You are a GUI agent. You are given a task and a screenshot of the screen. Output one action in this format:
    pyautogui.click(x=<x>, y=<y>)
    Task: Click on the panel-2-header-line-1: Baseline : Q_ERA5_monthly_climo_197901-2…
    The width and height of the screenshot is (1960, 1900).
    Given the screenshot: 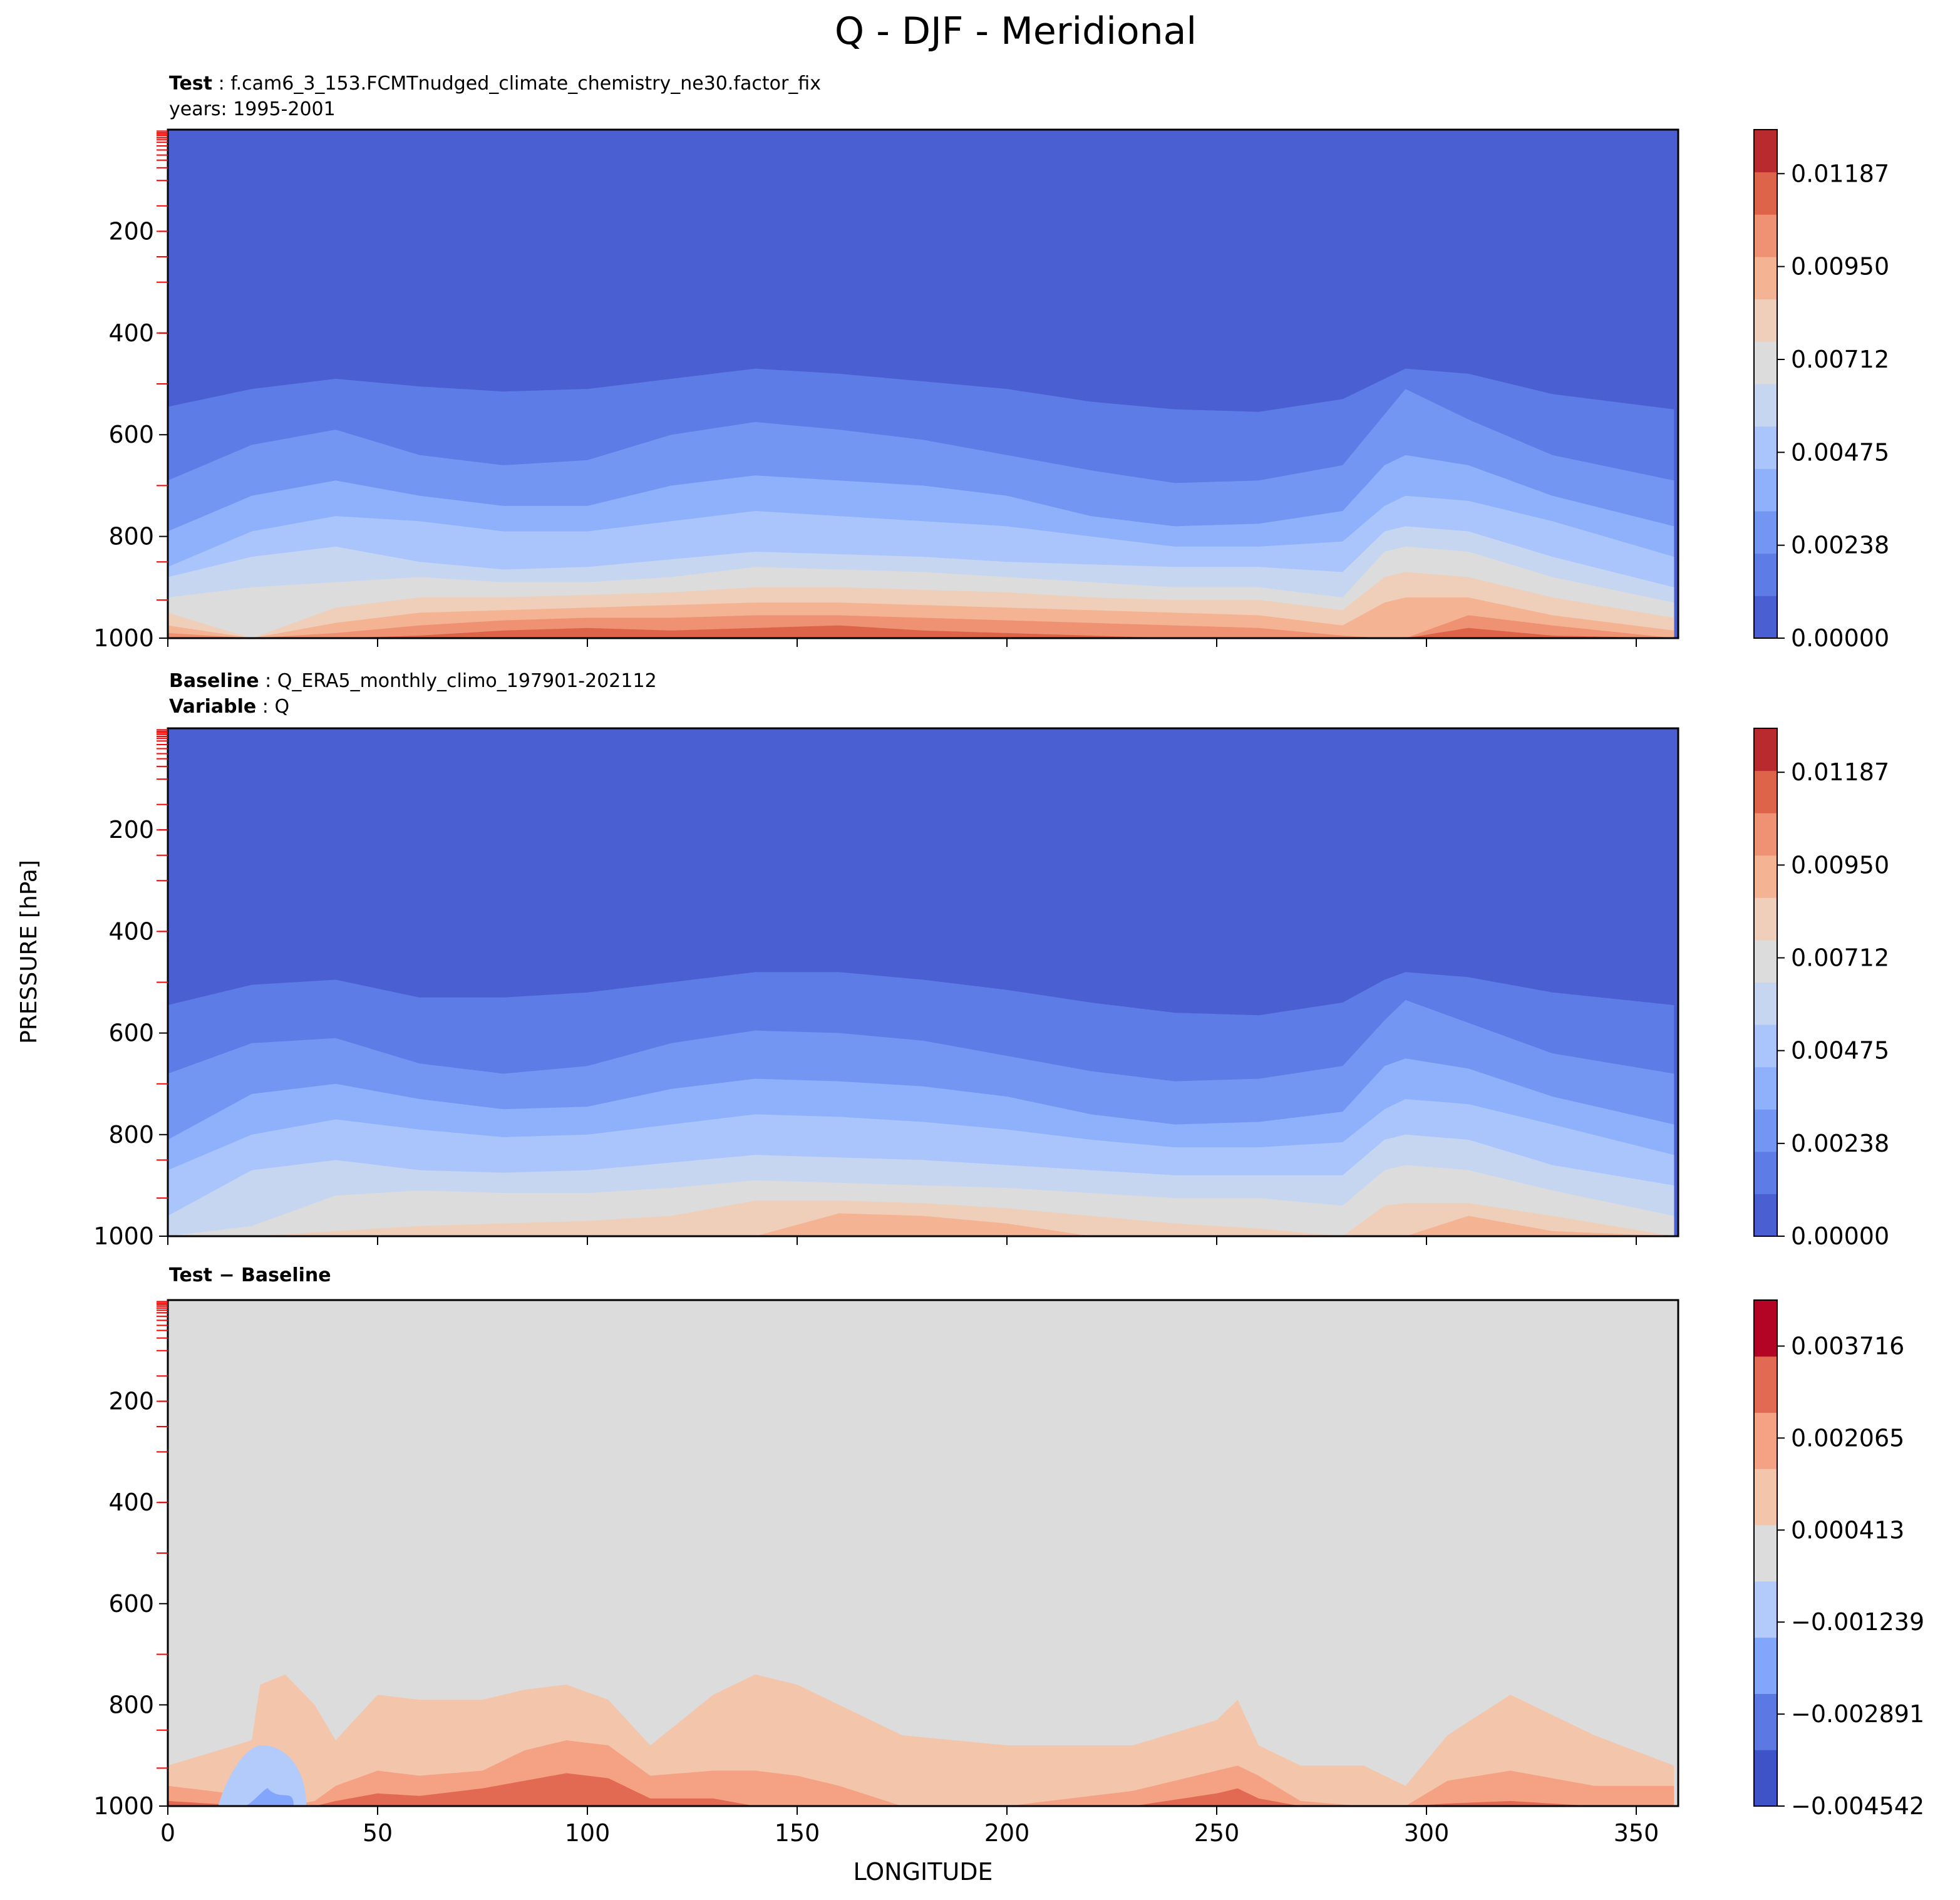 What is the action you would take?
    pyautogui.click(x=413, y=681)
    